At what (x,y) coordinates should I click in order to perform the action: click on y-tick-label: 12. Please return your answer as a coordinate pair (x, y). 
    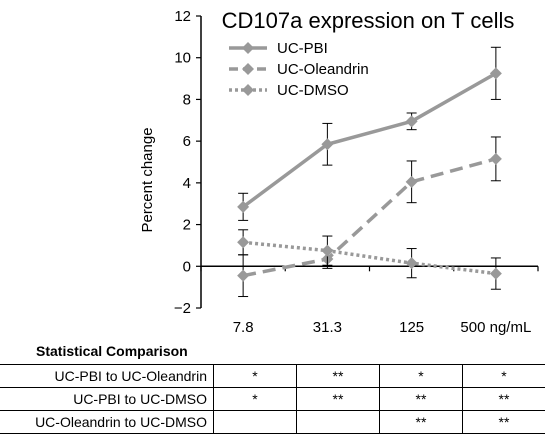
    Looking at the image, I should click on (182, 16).